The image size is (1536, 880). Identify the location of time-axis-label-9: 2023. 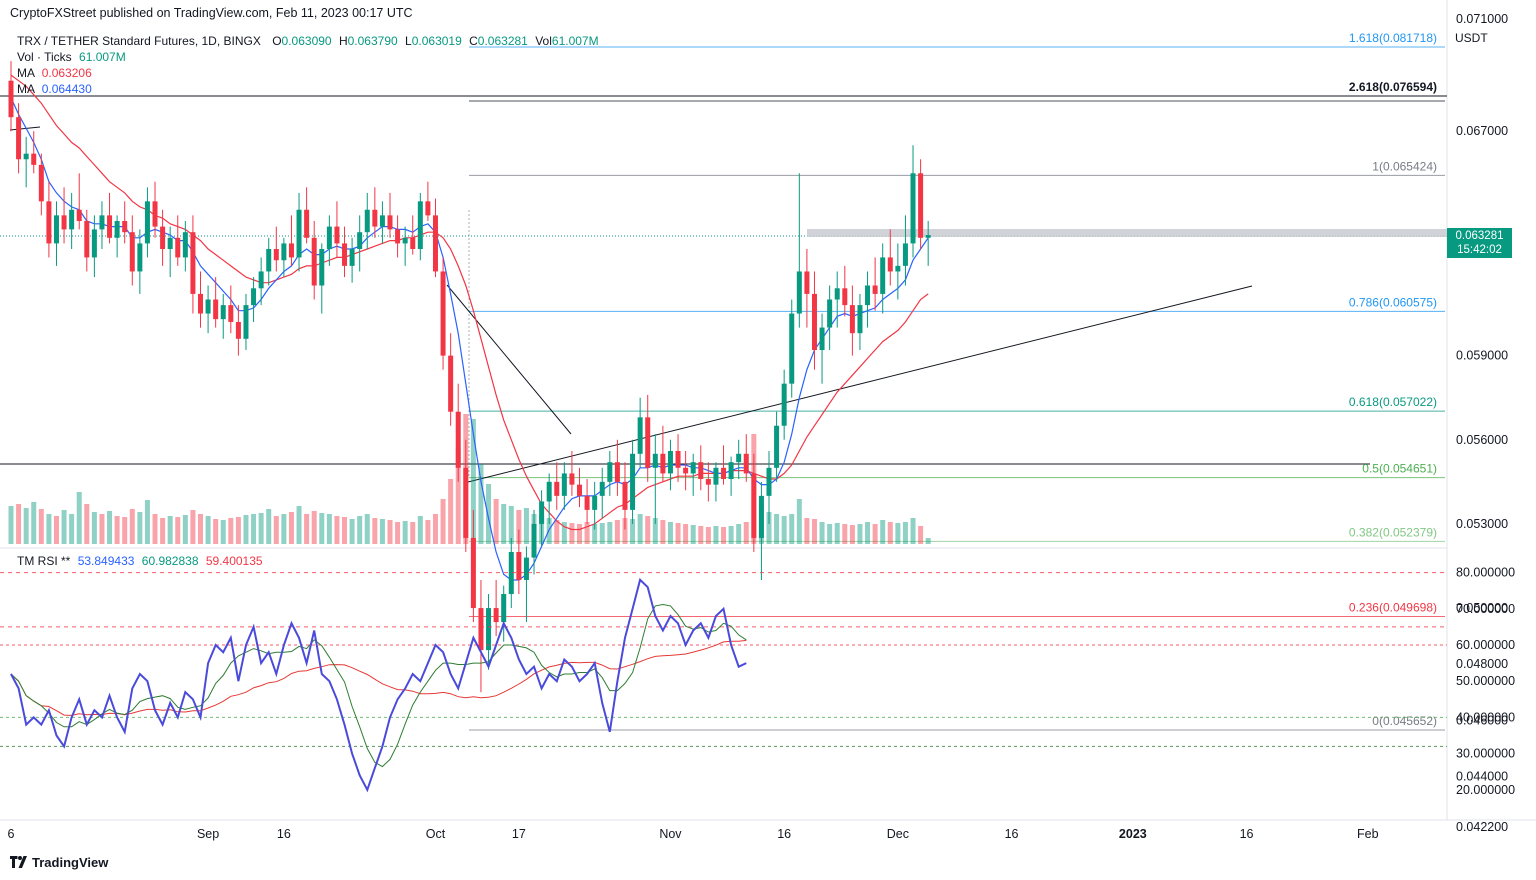
(1133, 834).